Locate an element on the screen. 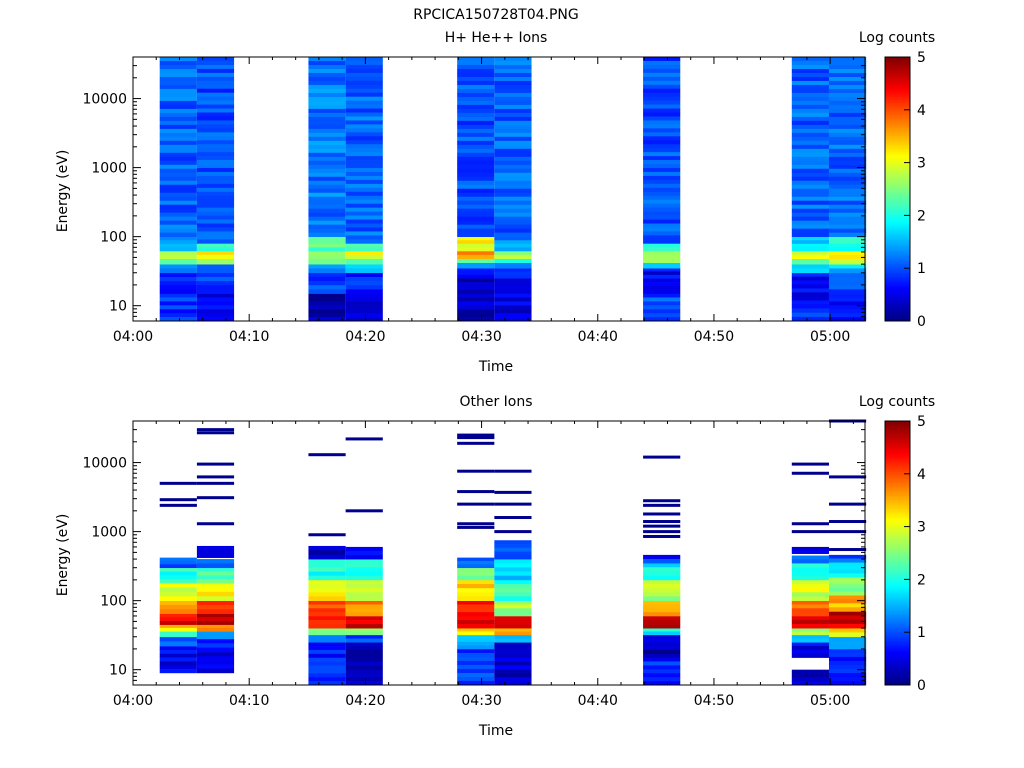 The image size is (1024, 768). x-tick-label: 04:20 is located at coordinates (365, 337).